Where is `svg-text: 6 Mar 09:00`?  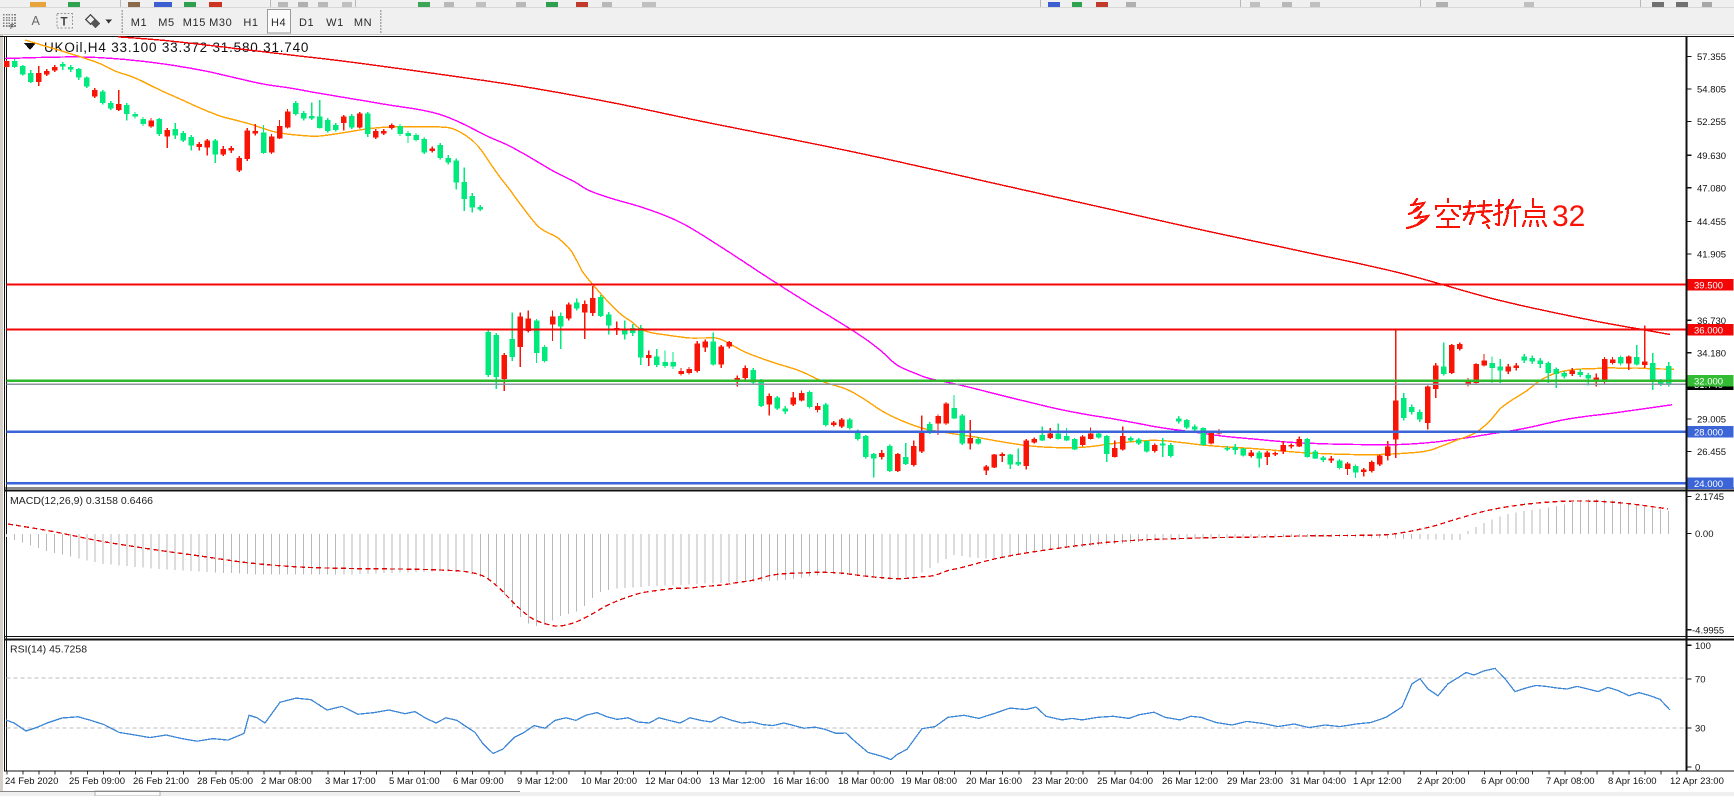 svg-text: 6 Mar 09:00 is located at coordinates (478, 781).